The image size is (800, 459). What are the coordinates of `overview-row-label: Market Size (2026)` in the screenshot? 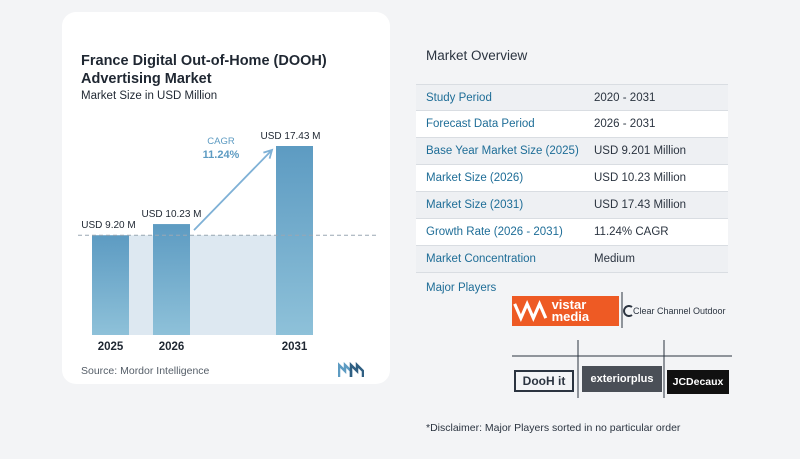 It's located at (475, 178).